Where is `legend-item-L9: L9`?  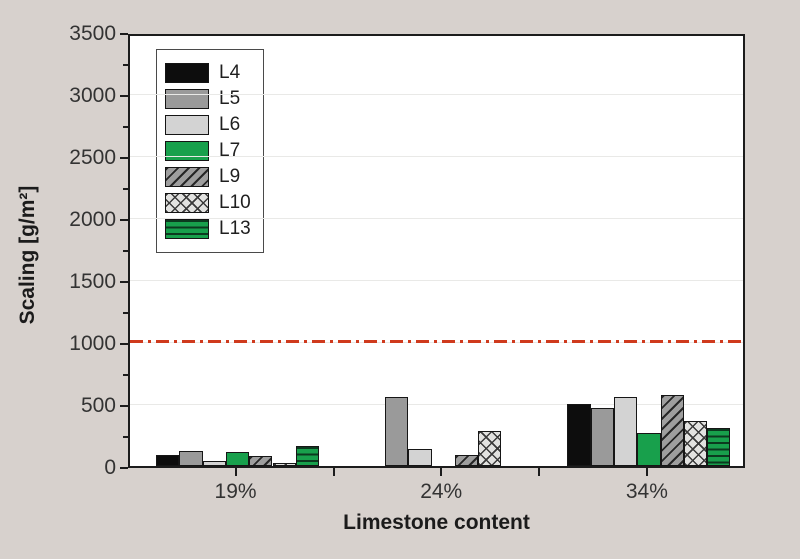
legend-item-L9: L9 is located at coordinates (208, 176).